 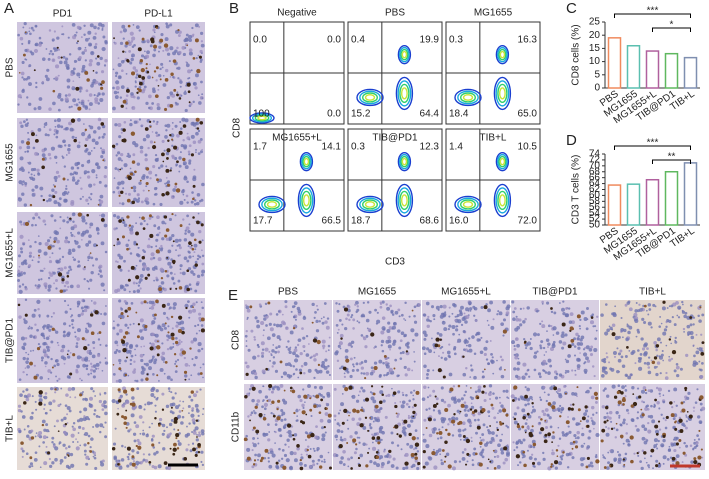 What do you see at coordinates (237, 128) in the screenshot?
I see `axis-label: CD8` at bounding box center [237, 128].